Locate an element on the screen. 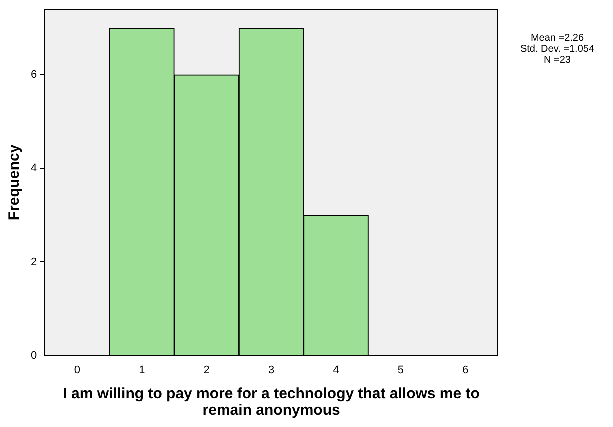  text: Std. Dev. =1.054 is located at coordinates (557, 49).